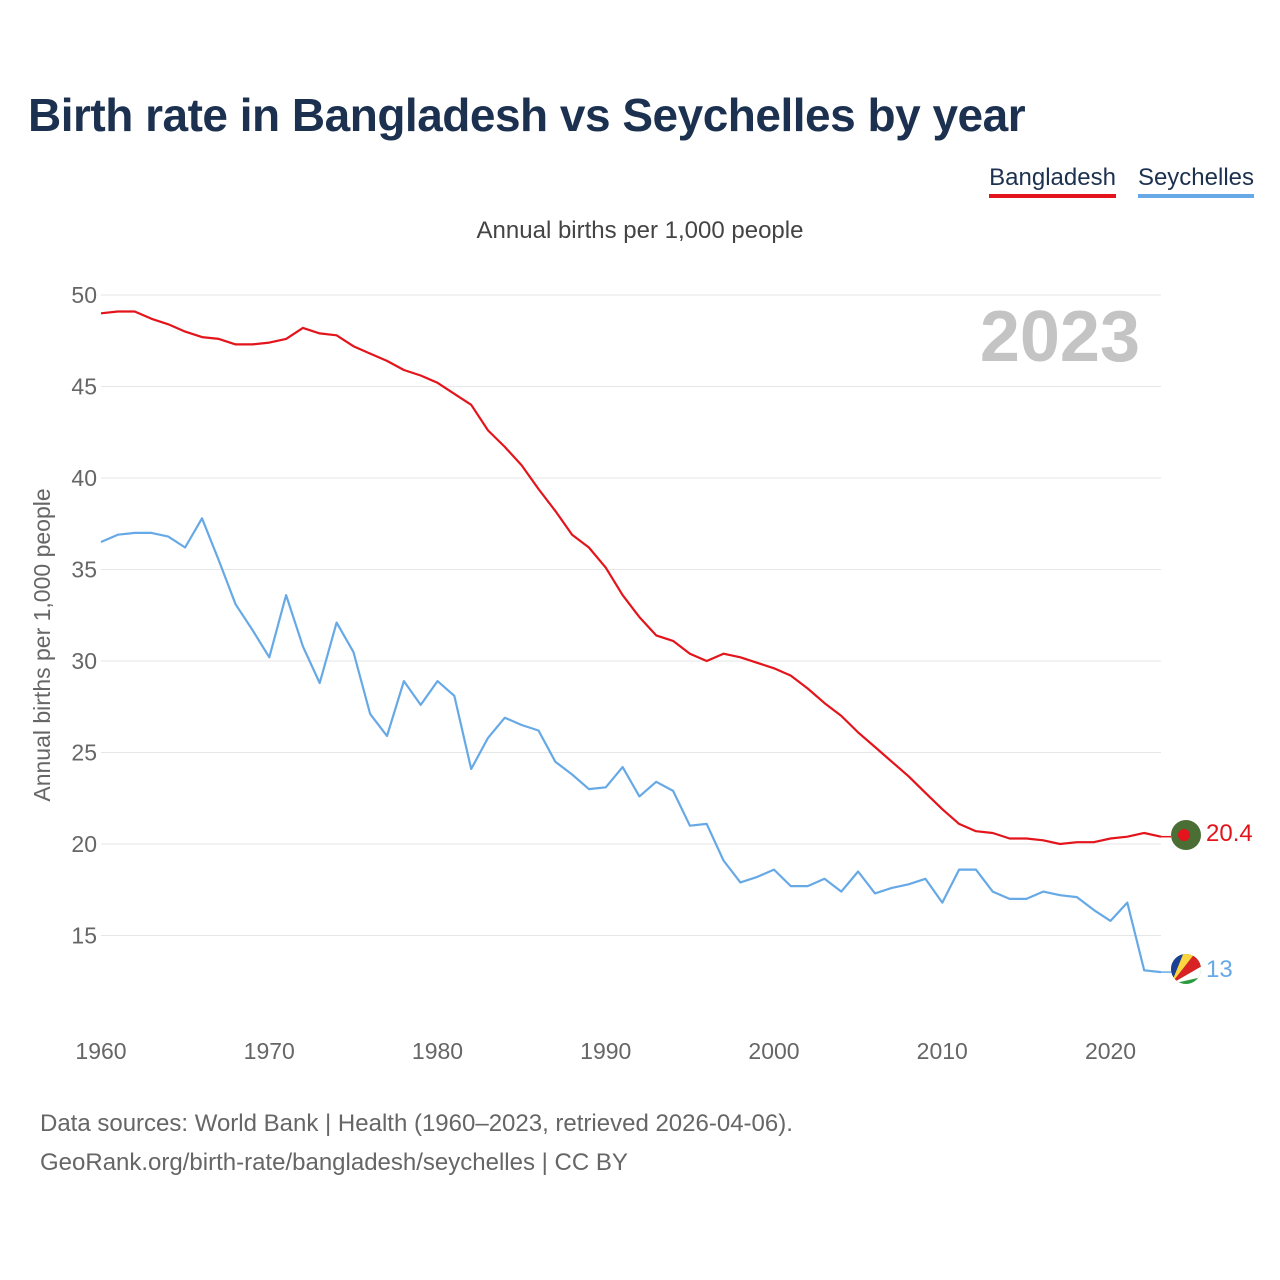 The width and height of the screenshot is (1280, 1280). I want to click on seychelles-flag-icon, so click(1186, 969).